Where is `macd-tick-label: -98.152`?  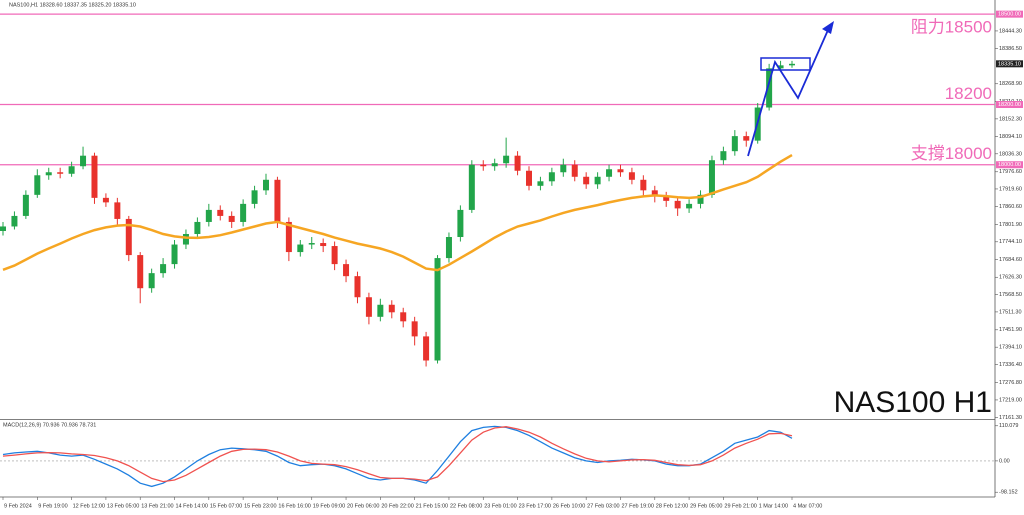 macd-tick-label: -98.152 is located at coordinates (1008, 493).